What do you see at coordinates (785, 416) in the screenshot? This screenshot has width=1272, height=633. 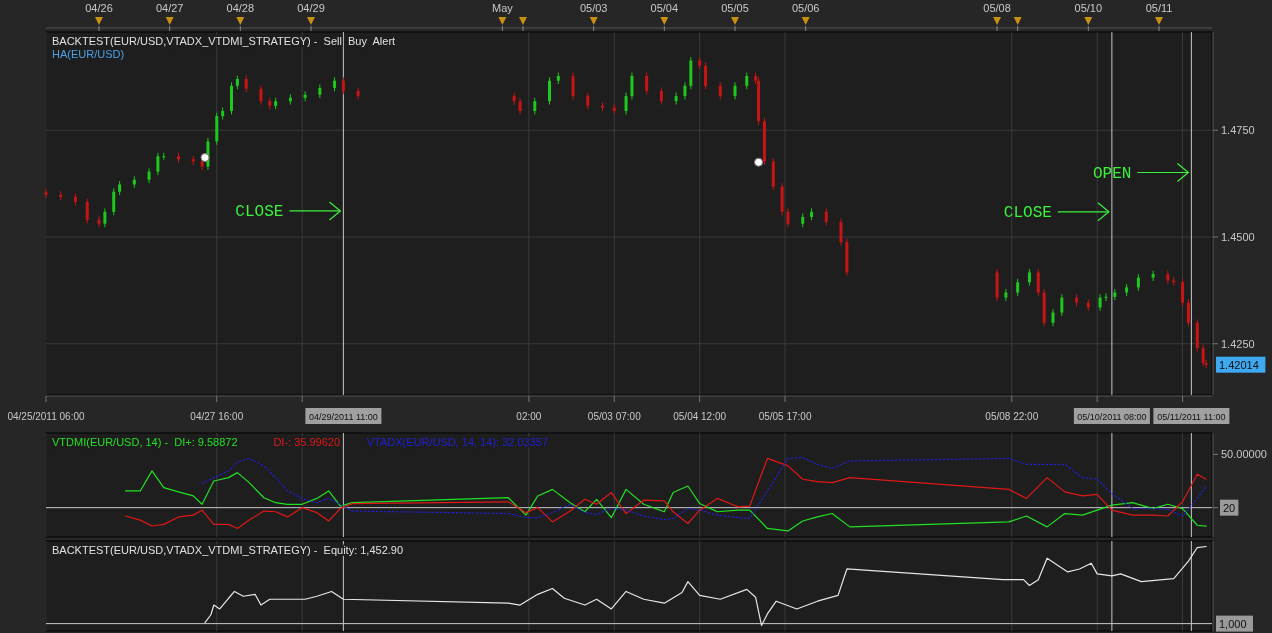 I see `x-tick-label: 05/05 17:00` at bounding box center [785, 416].